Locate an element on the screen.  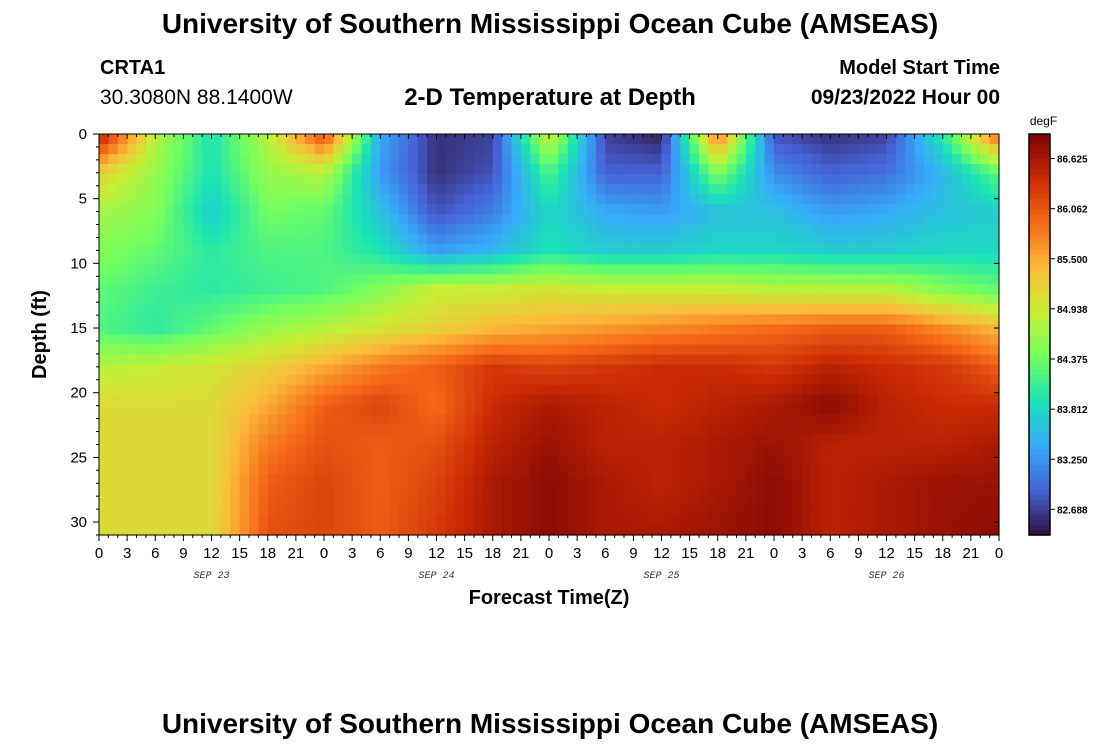
x-tick-label: 18 is located at coordinates (942, 553).